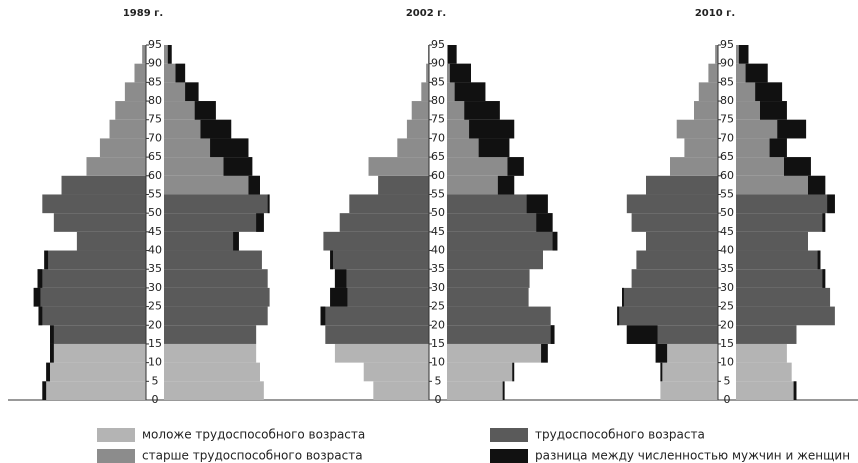 This screenshot has height=463, width=858. Describe the element at coordinates (727, 81) in the screenshot. I see `y-tick-label: 85` at that location.